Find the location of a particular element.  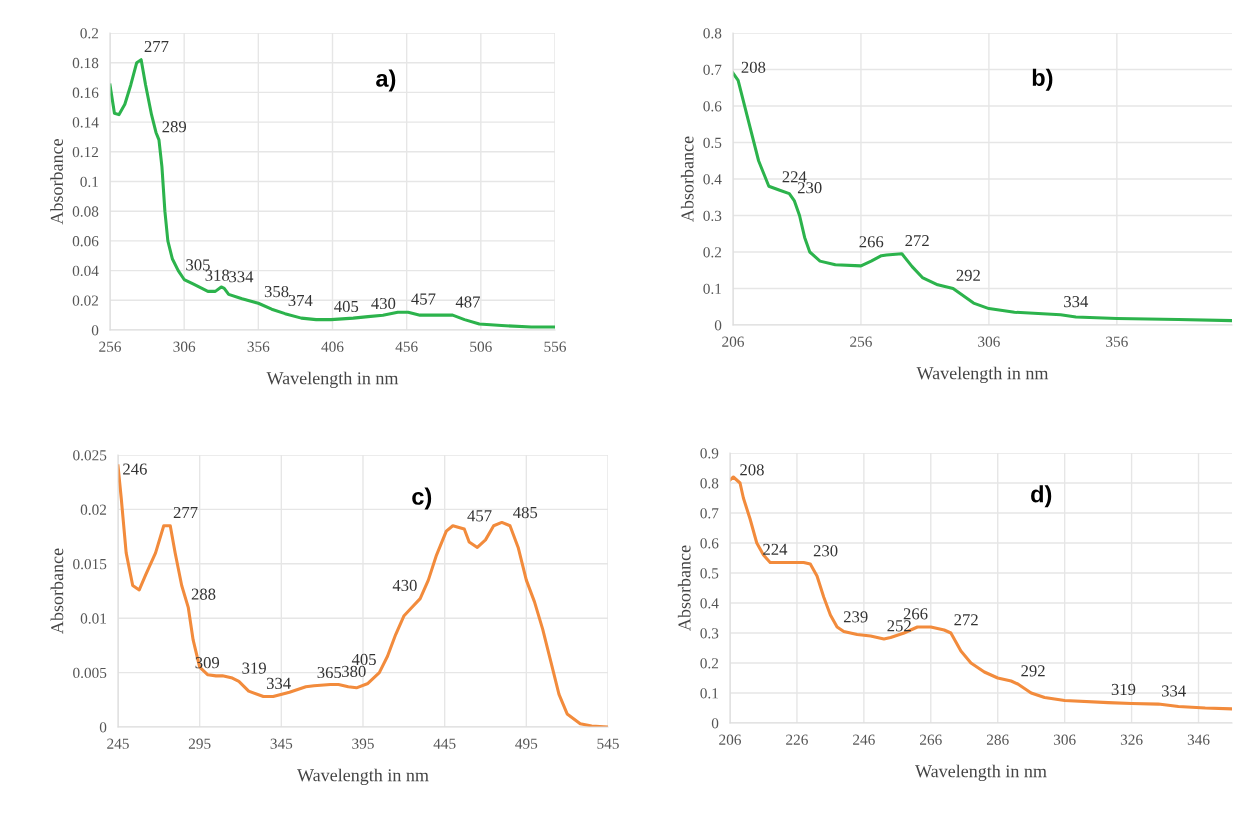

x-tick-label: 346 is located at coordinates (1198, 739).